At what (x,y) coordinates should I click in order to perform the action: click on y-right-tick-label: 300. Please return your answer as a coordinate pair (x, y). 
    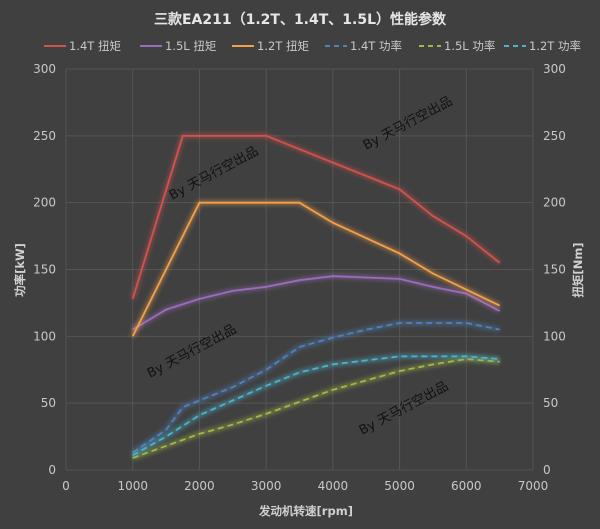
    Looking at the image, I should click on (554, 69).